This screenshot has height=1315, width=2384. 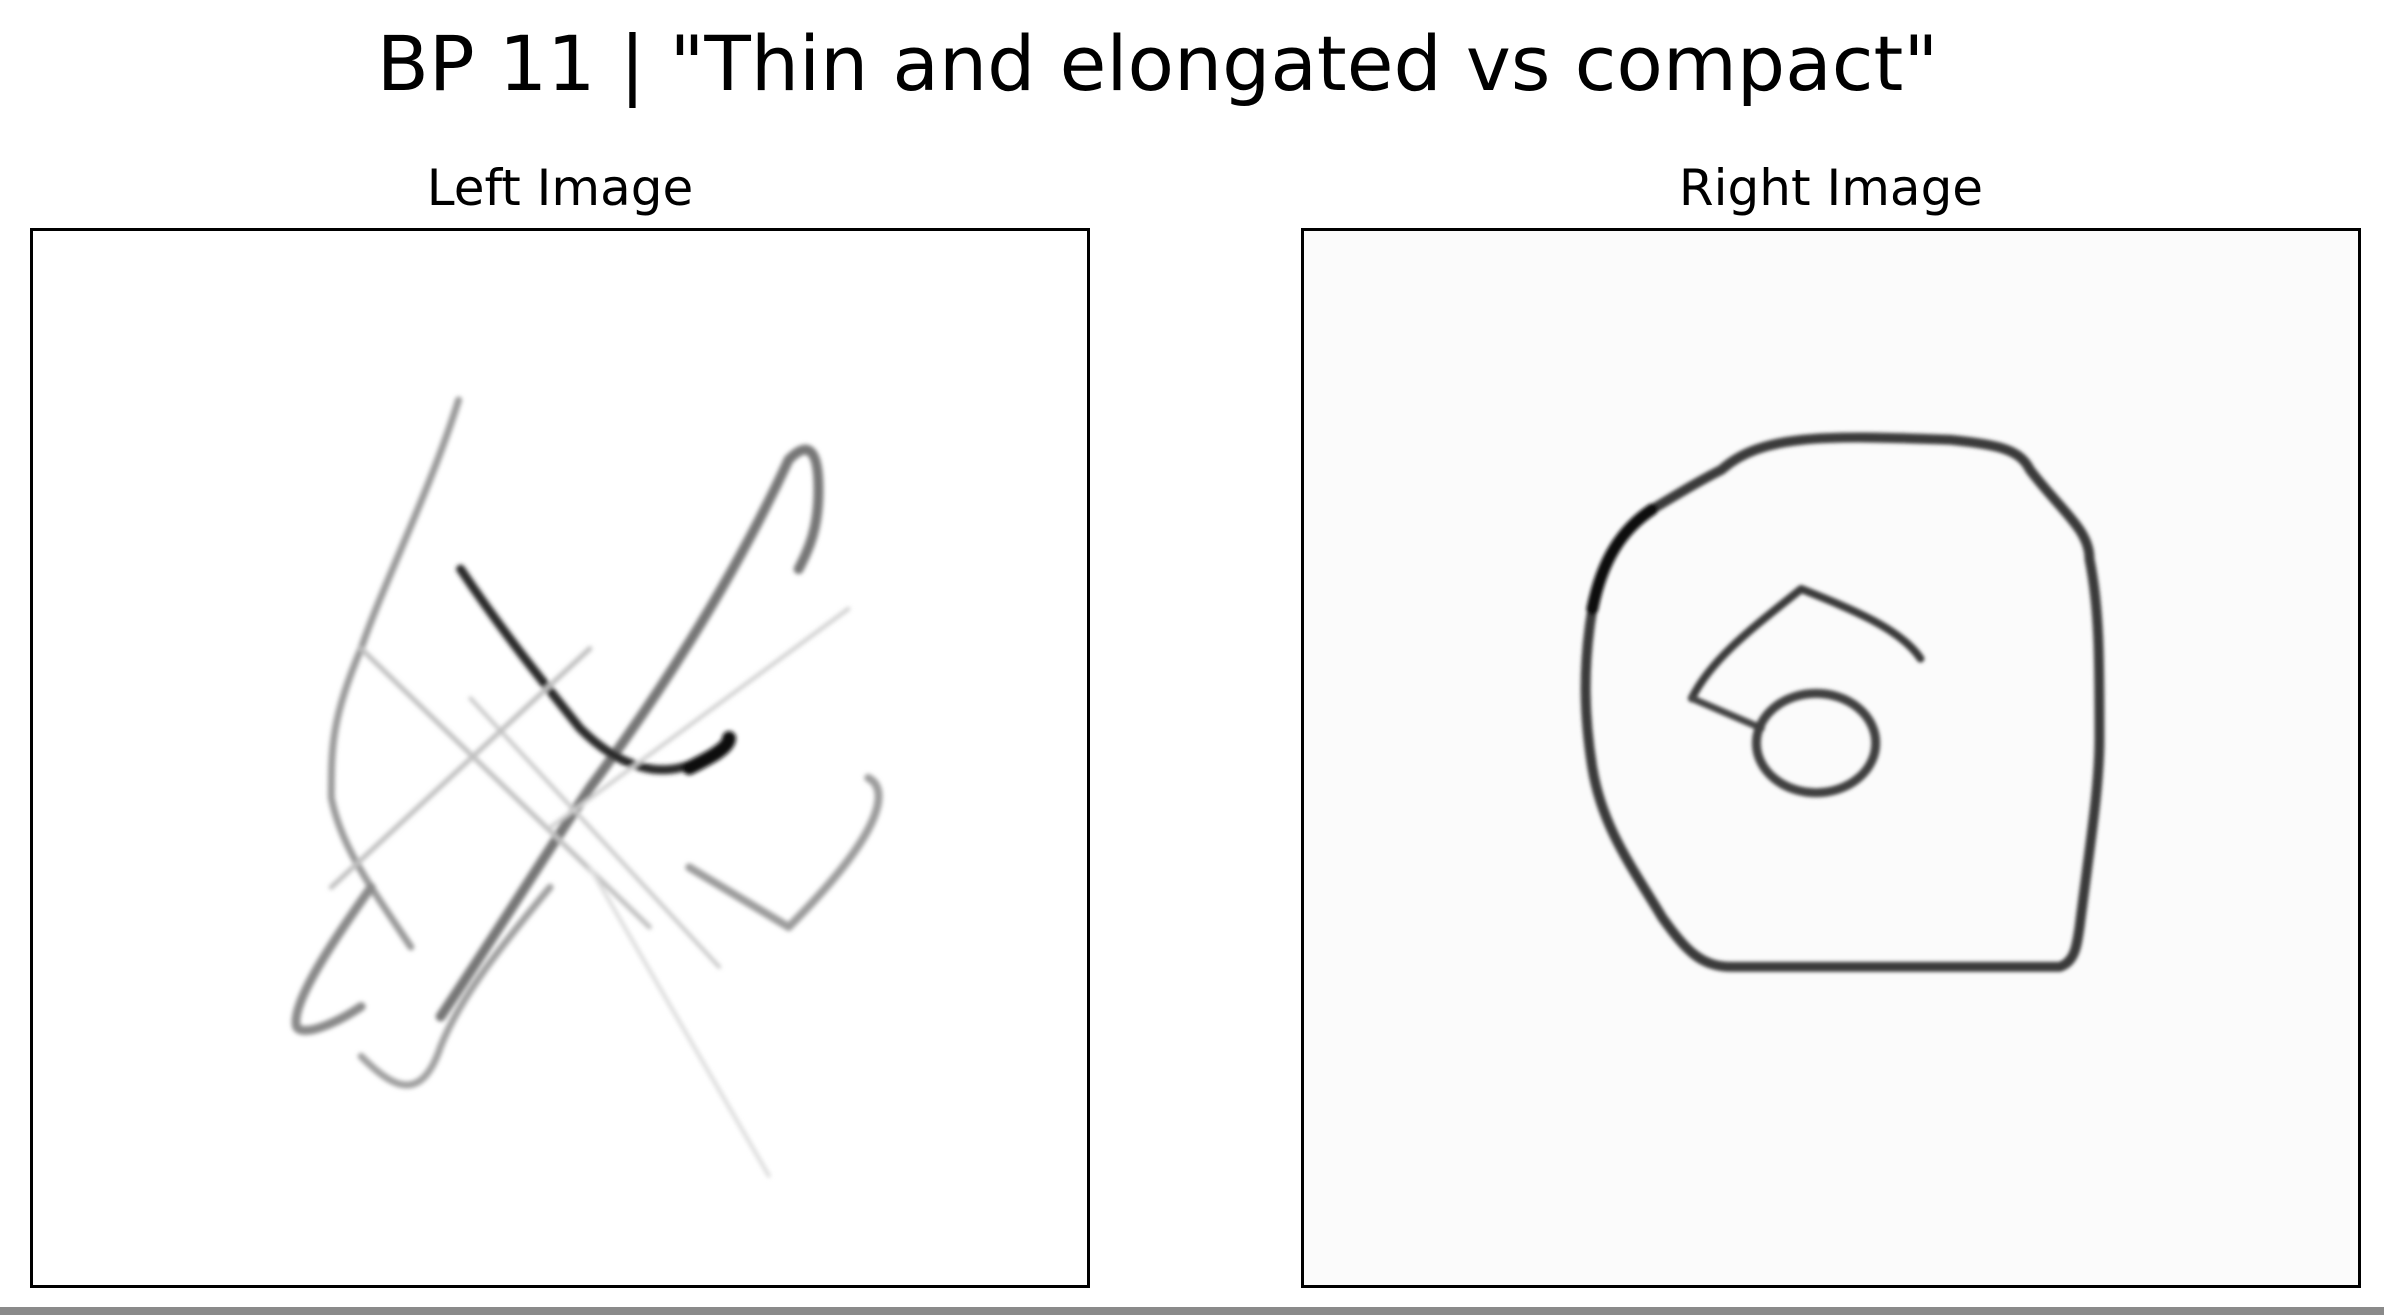 What do you see at coordinates (709, 753) in the screenshot?
I see `stroke-dark-knot` at bounding box center [709, 753].